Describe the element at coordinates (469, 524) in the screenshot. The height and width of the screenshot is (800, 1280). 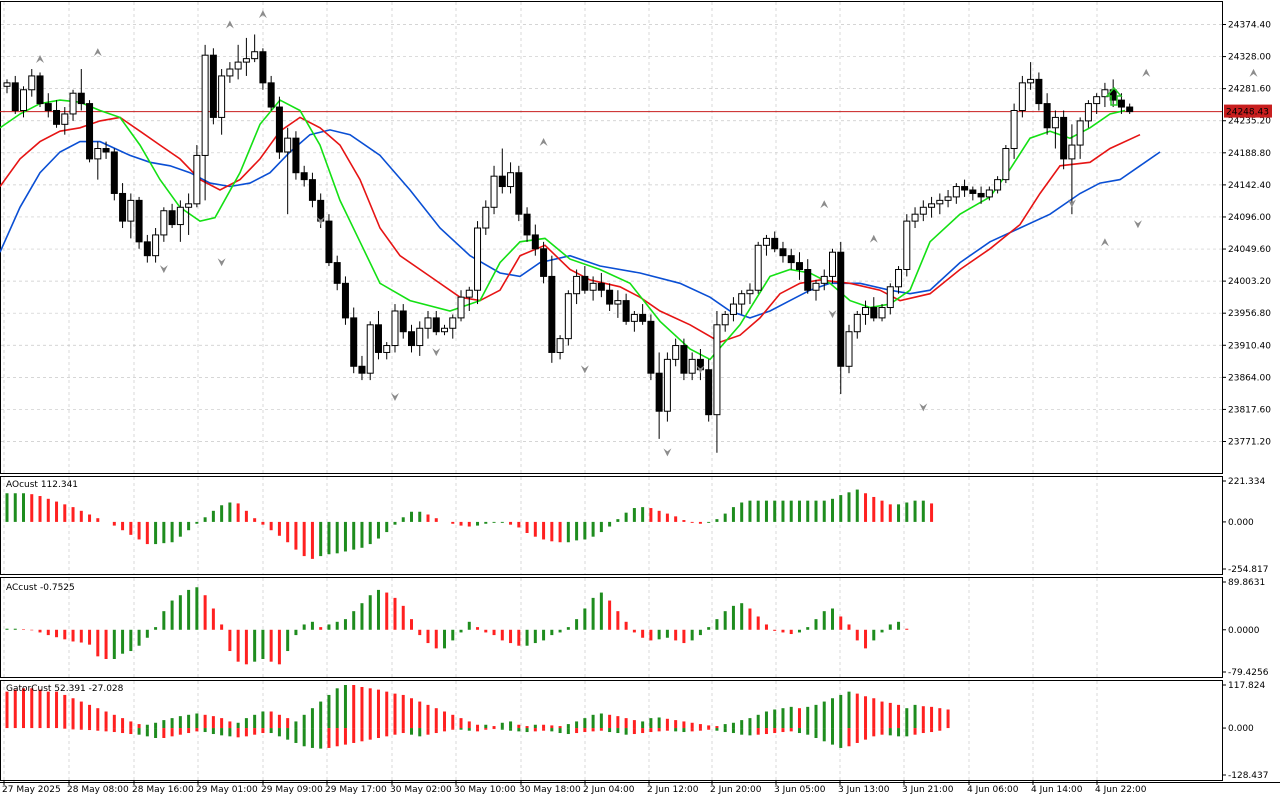
I see `aocust-pane` at that location.